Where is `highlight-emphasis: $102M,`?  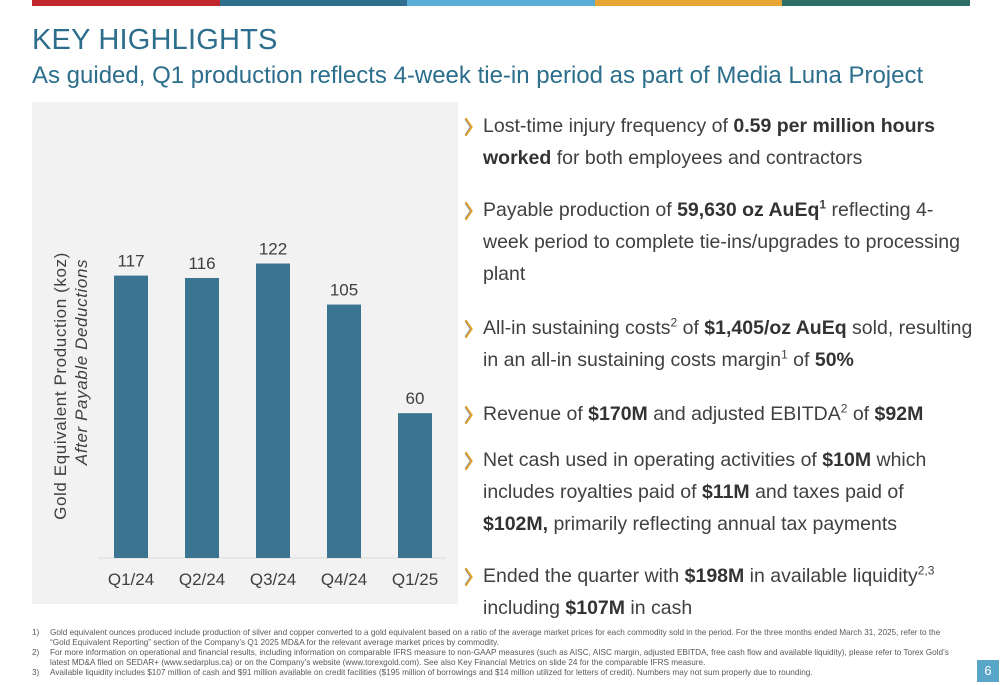 highlight-emphasis: $102M, is located at coordinates (516, 524).